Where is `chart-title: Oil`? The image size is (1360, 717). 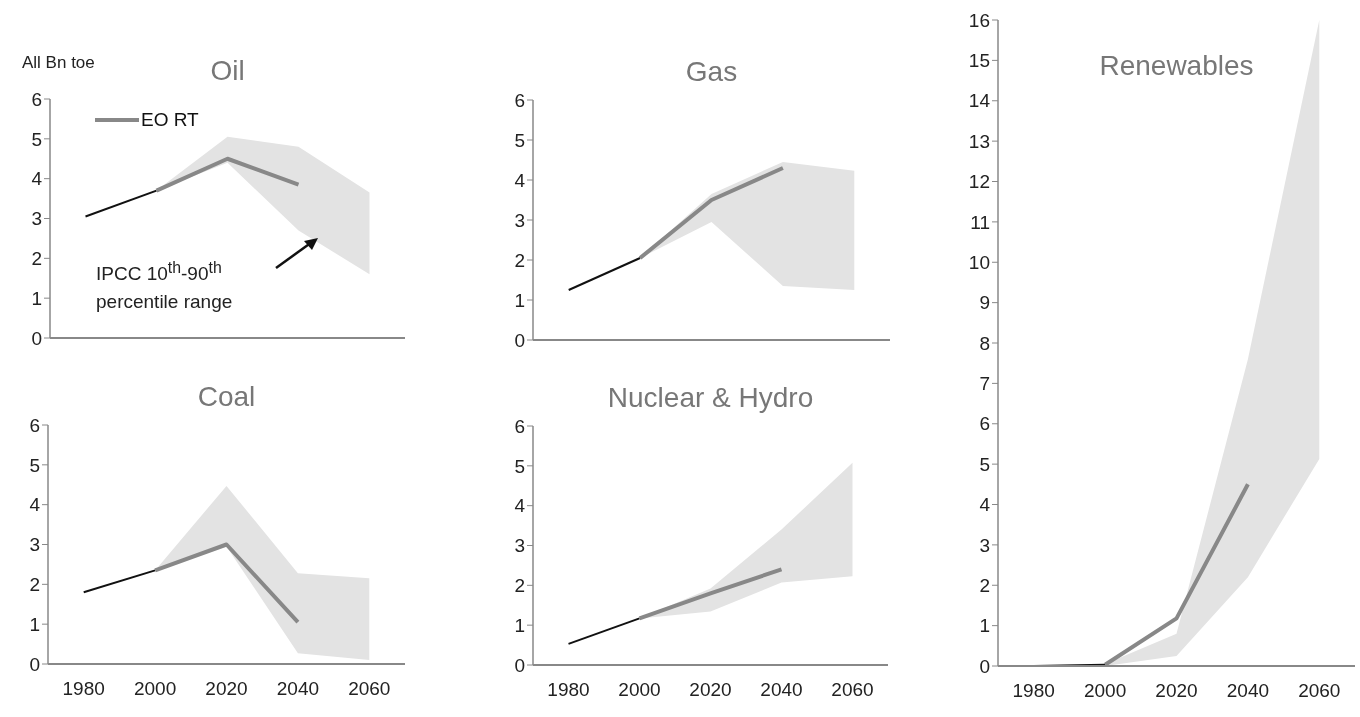 chart-title: Oil is located at coordinates (227, 70).